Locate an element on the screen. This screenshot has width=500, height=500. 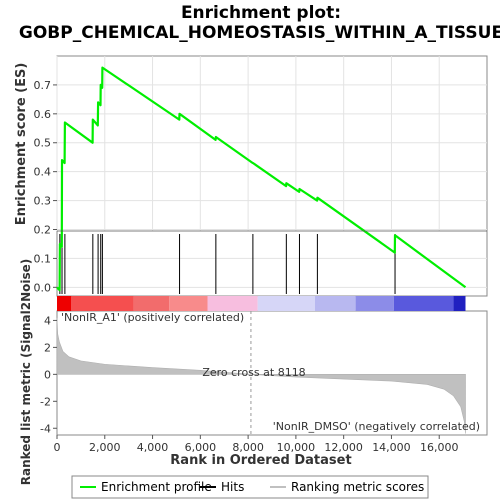
es-tick-label: 0.4 is located at coordinates (43, 172).